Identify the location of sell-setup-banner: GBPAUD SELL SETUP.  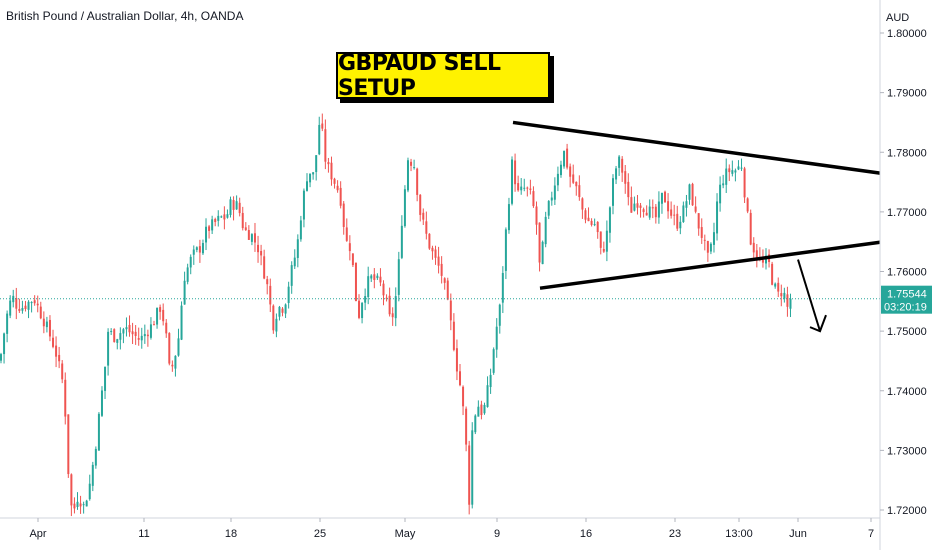
(443, 76).